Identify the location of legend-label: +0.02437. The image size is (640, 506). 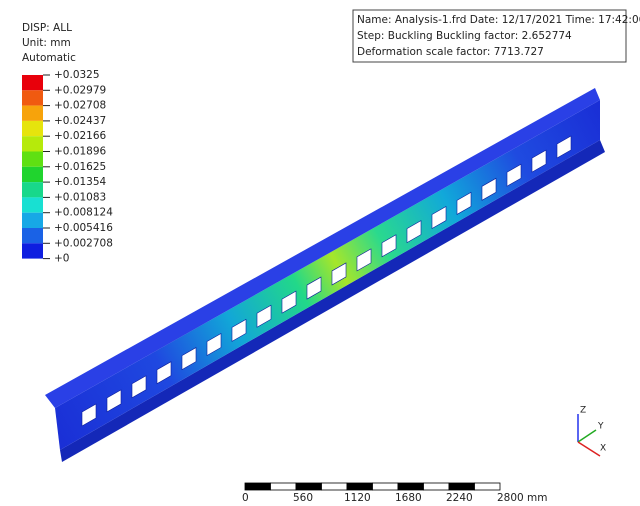
(80, 121).